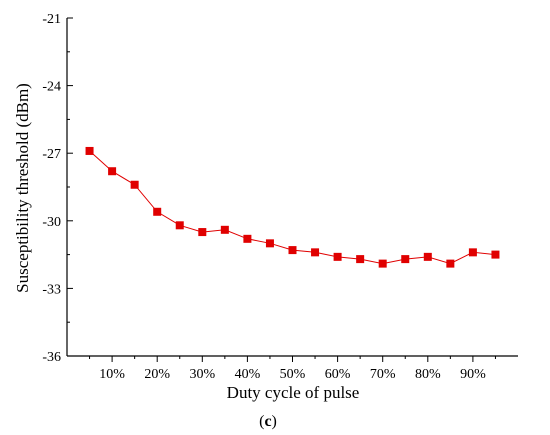 Image resolution: width=550 pixels, height=435 pixels. I want to click on y-tick-label: -33, so click(51, 289).